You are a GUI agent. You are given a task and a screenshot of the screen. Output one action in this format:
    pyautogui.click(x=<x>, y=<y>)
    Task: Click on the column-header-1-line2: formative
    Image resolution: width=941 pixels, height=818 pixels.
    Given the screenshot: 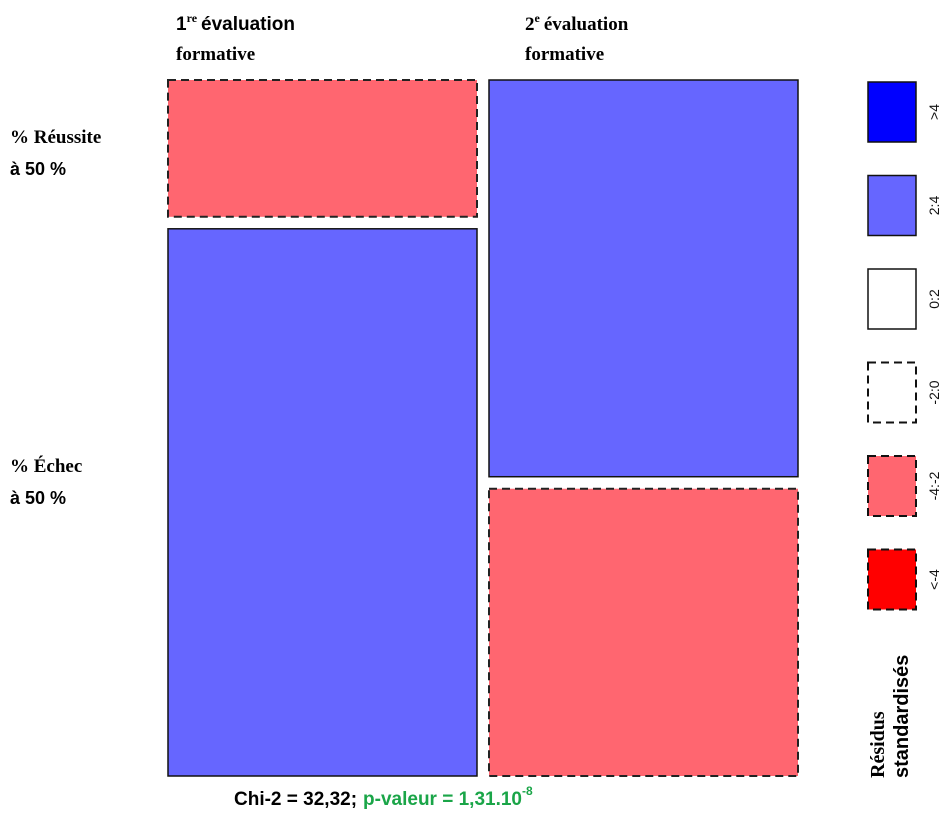 What is the action you would take?
    pyautogui.click(x=215, y=54)
    